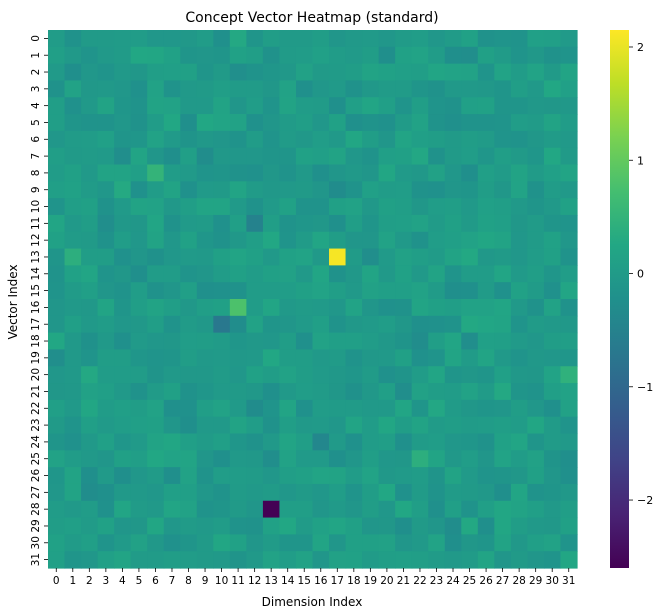 The image size is (672, 616). What do you see at coordinates (36, 38) in the screenshot?
I see `y-tick-label: 0` at bounding box center [36, 38].